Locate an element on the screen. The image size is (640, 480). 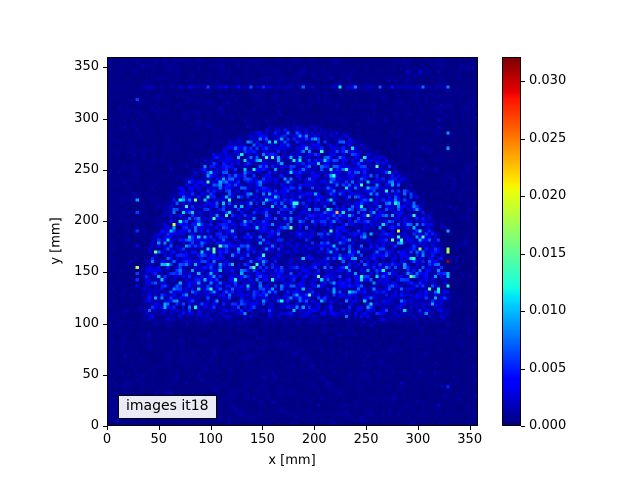
colorbar-tick-label: 0.020 is located at coordinates (548, 195).